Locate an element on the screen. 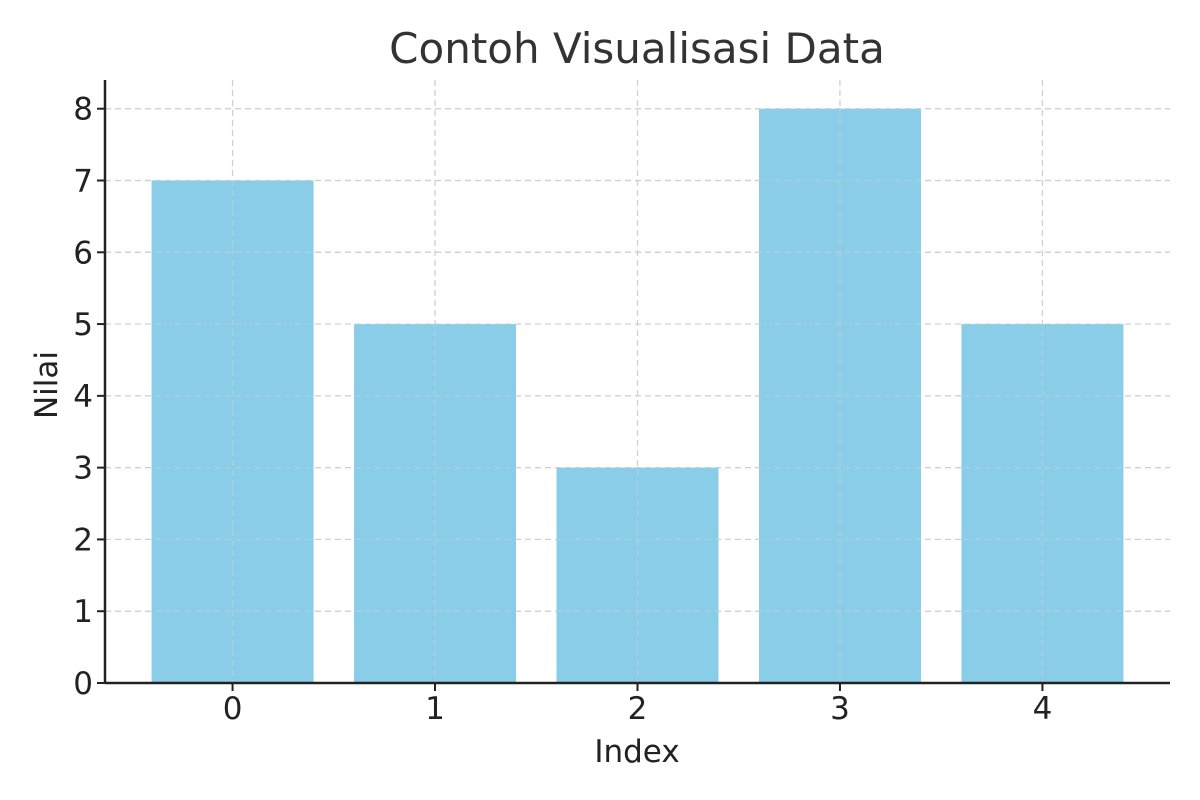 The image size is (1200, 800). y-axis-label: Nilai is located at coordinates (47, 385).